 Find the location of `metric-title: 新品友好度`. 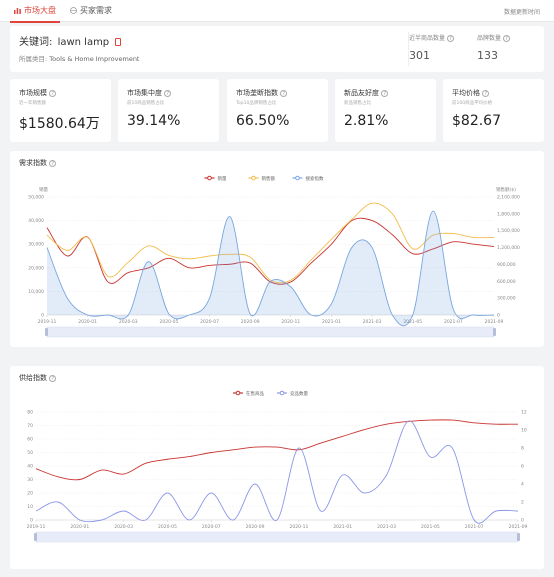

metric-title: 新品友好度 is located at coordinates (361, 93).